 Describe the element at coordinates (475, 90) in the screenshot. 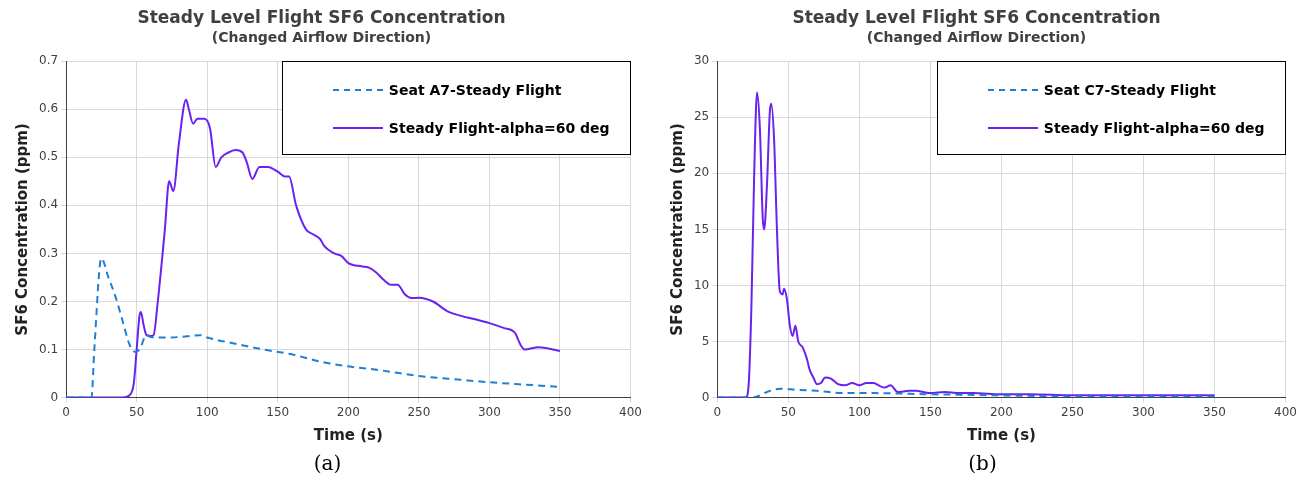

I see `legend-label: Seat A7-Steady Flight` at that location.